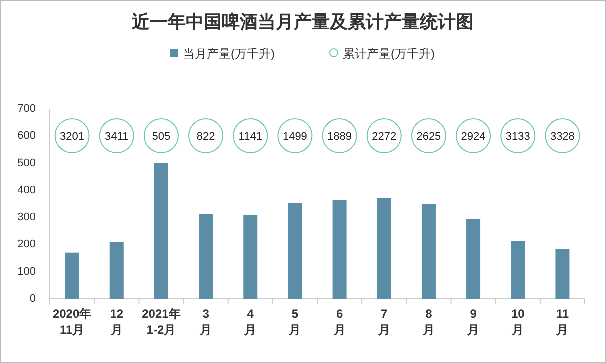  I want to click on y-tick-label: 300, so click(27, 218).